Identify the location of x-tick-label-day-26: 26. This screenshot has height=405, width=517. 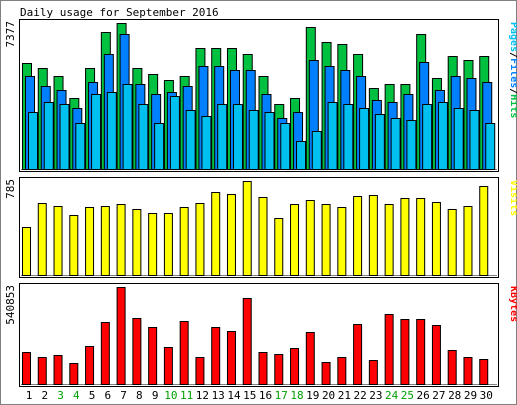
(423, 395).